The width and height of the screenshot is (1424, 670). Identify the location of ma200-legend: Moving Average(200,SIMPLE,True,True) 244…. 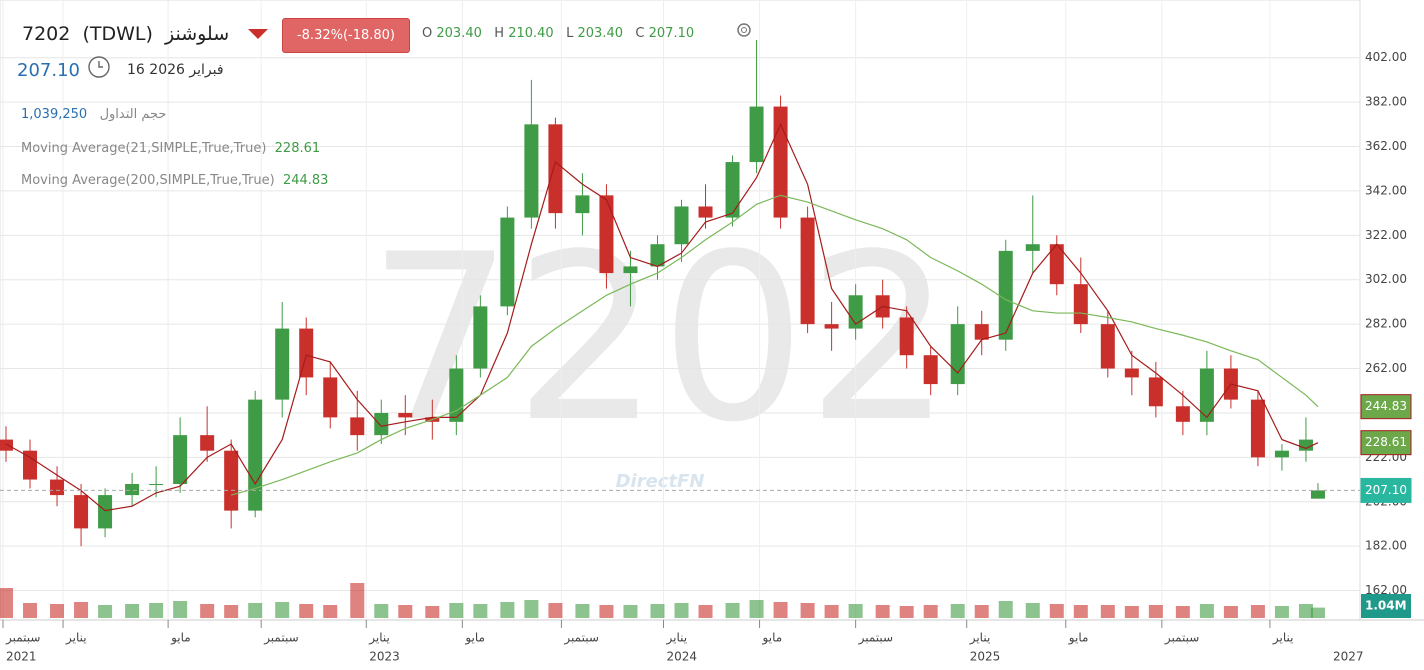
(174, 180).